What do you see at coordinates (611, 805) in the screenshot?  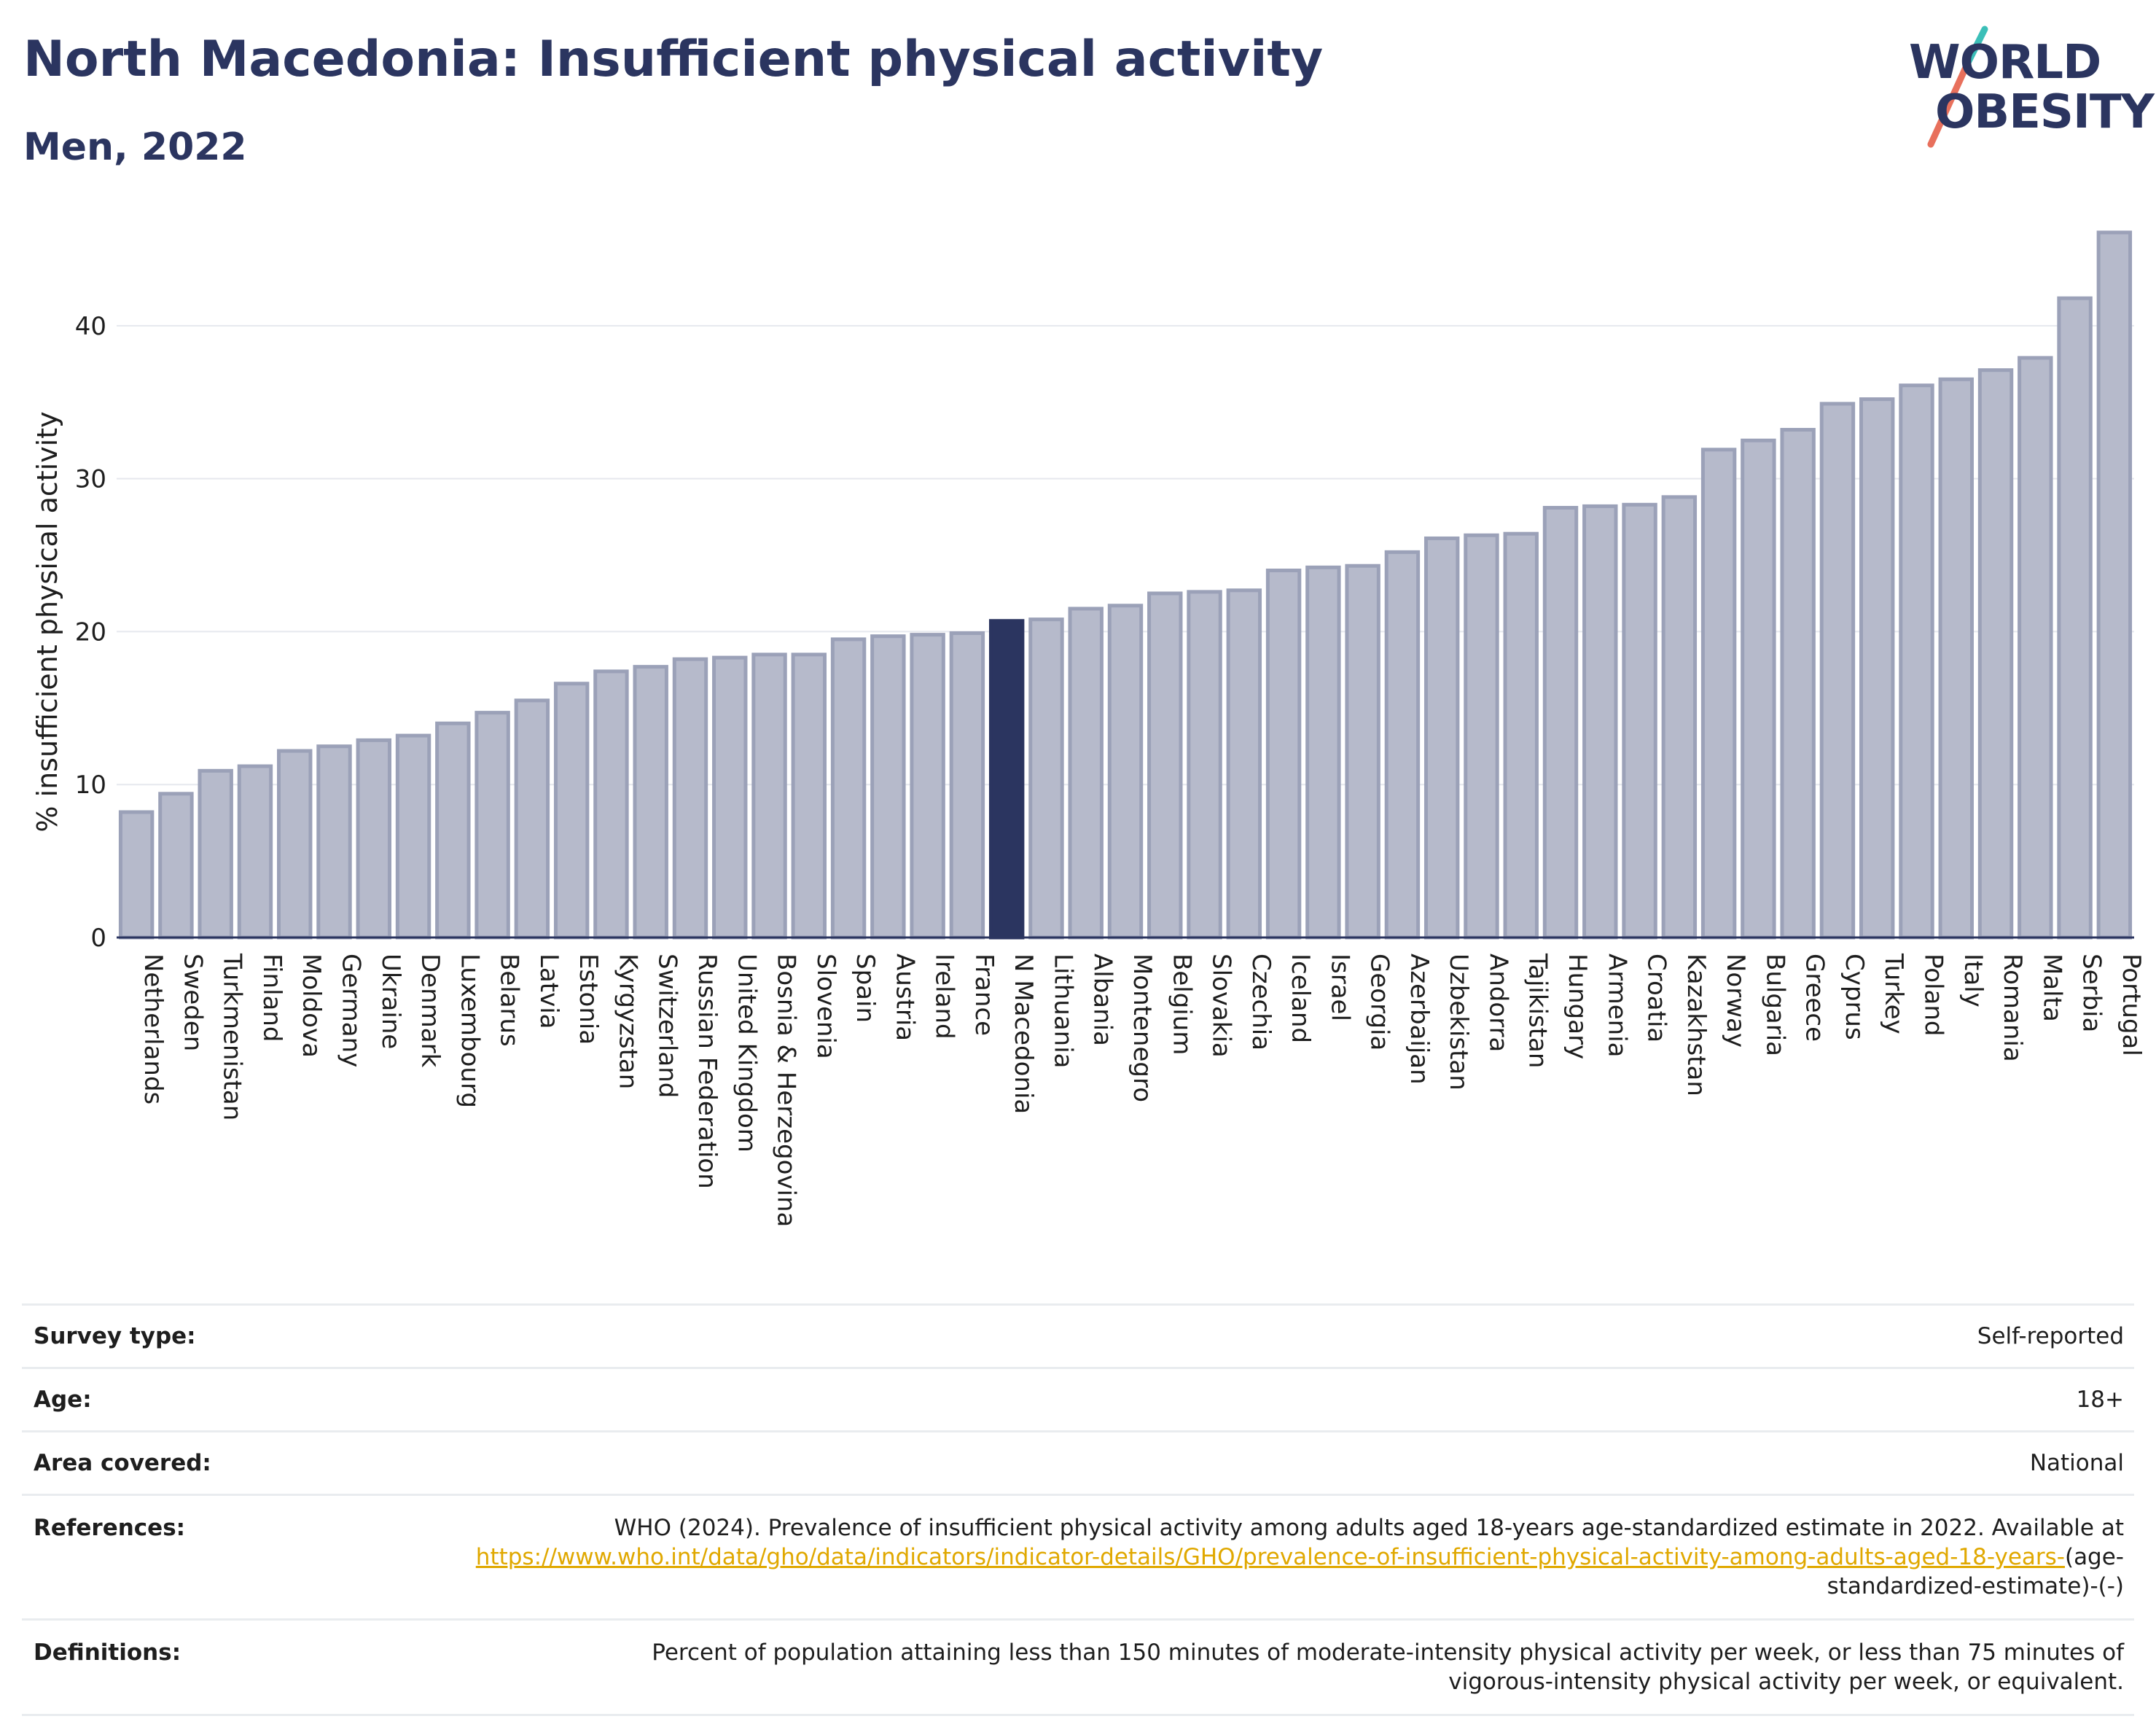 I see `bar-kyrgyzstan` at bounding box center [611, 805].